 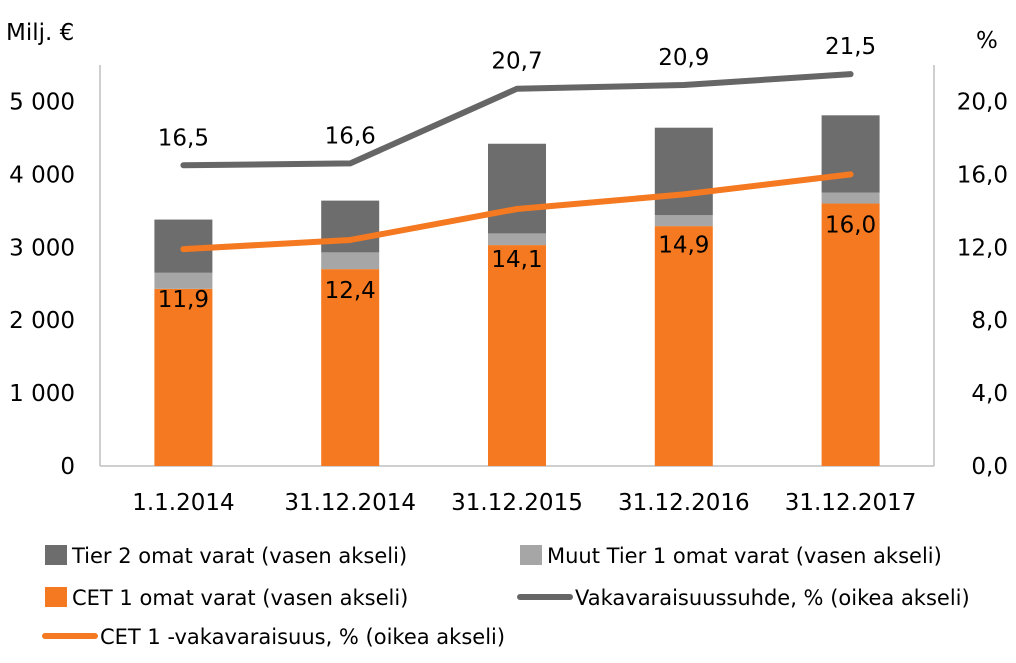 What do you see at coordinates (516, 62) in the screenshot?
I see `data-label: 20,7` at bounding box center [516, 62].